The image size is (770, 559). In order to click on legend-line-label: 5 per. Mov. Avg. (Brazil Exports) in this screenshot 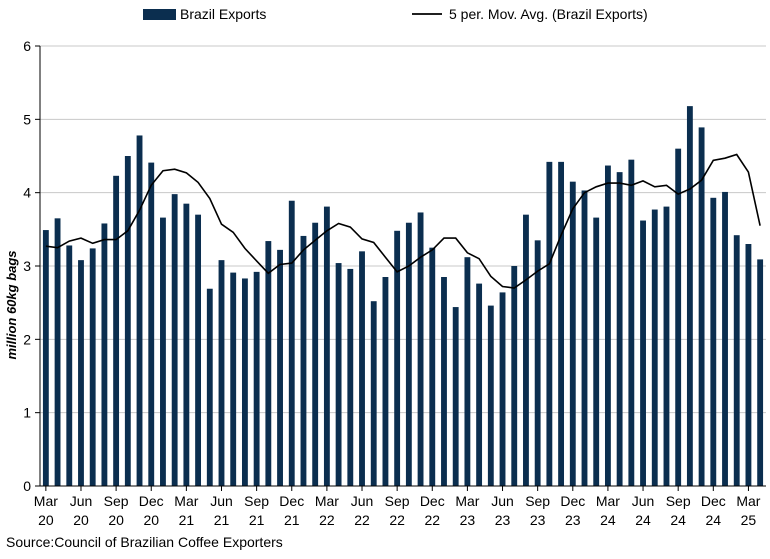, I will do `click(548, 14)`.